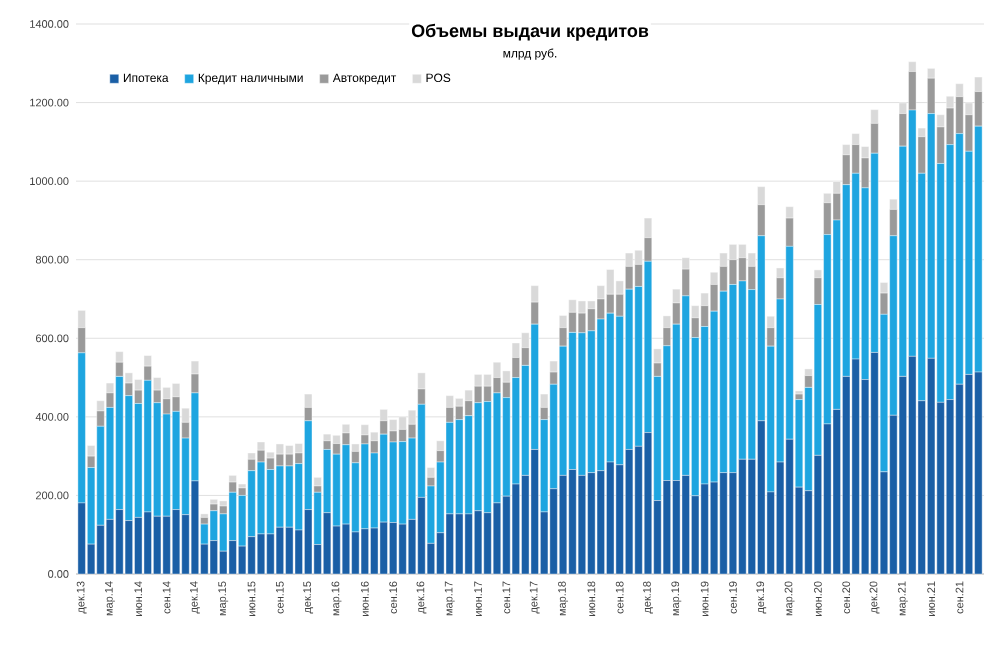  What do you see at coordinates (530, 32) in the screenshot?
I see `chart-title: Объемы выдачи кредитов` at bounding box center [530, 32].